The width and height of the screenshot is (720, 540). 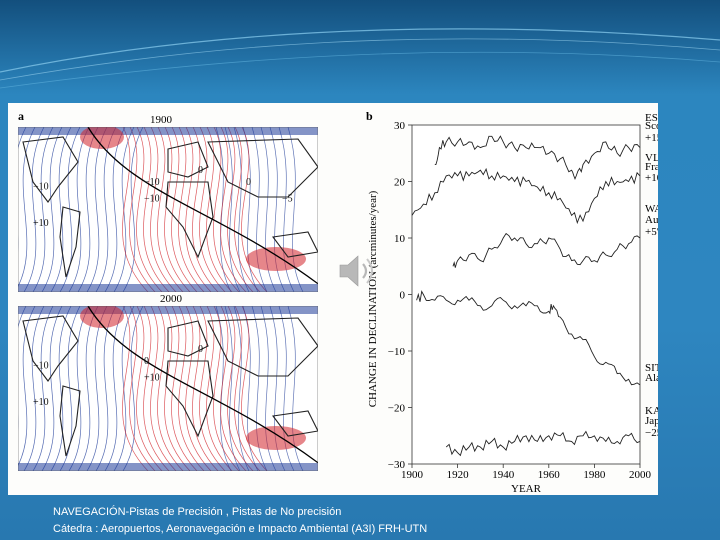 What do you see at coordinates (651, 411) in the screenshot?
I see `legend-station: KAK` at bounding box center [651, 411].